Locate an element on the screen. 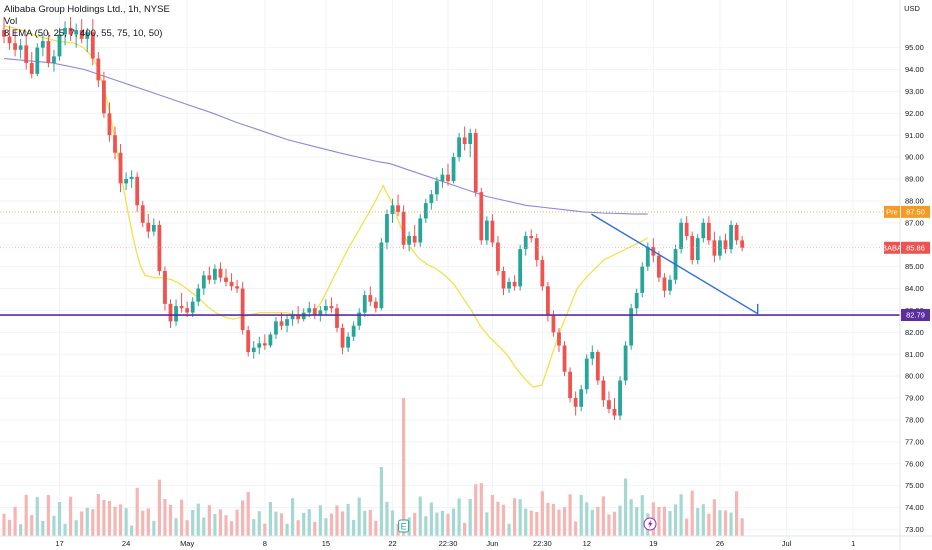  y-tick-label: 89.00 is located at coordinates (914, 179).